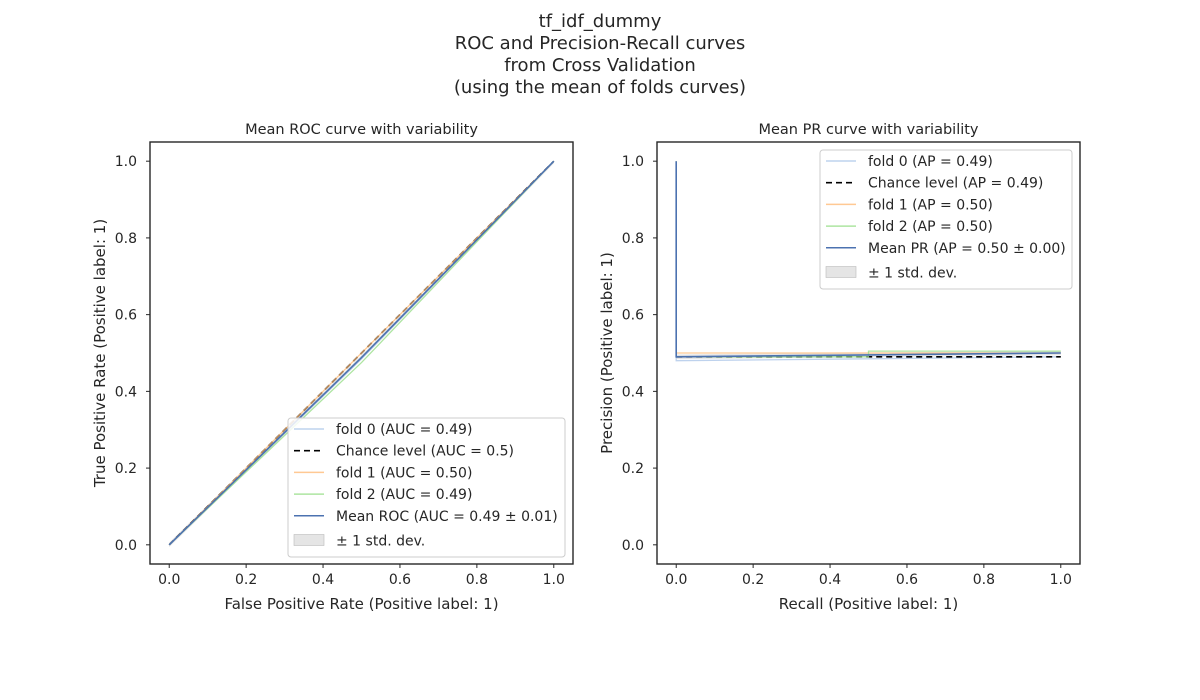 The height and width of the screenshot is (700, 1200). I want to click on subplot-title: Mean ROC curve with variability, so click(361, 130).